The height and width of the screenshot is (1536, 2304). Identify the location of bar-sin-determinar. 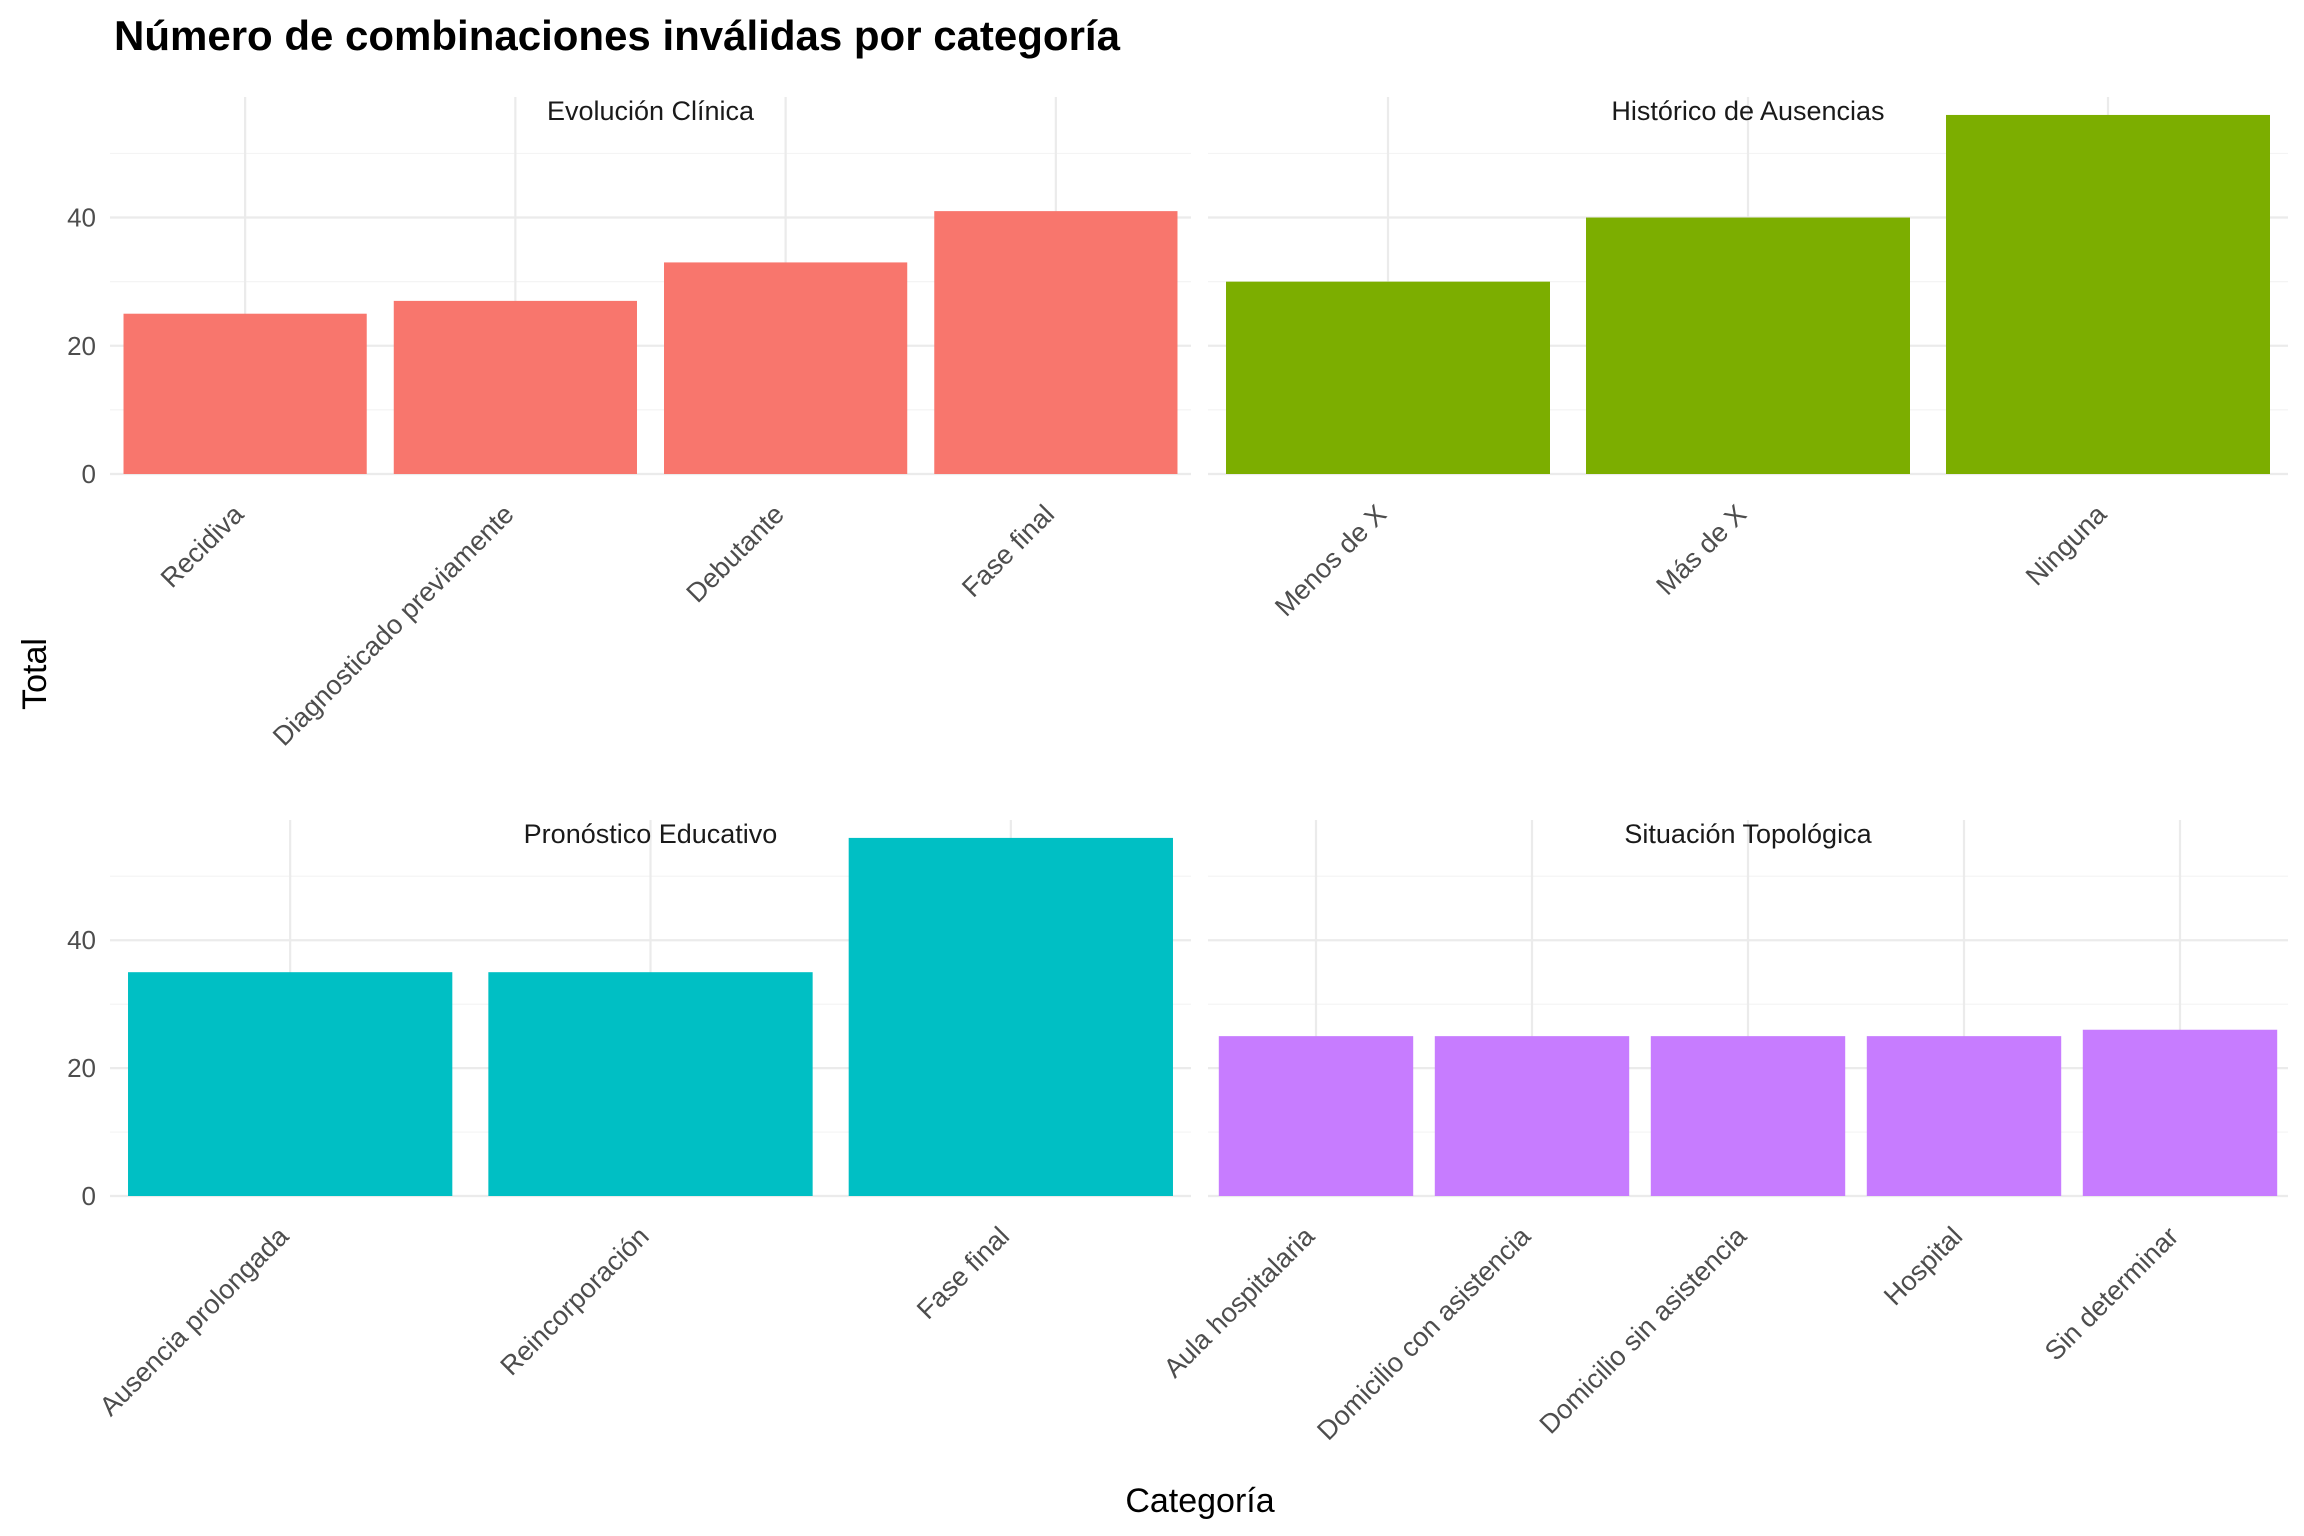
(2180, 1112).